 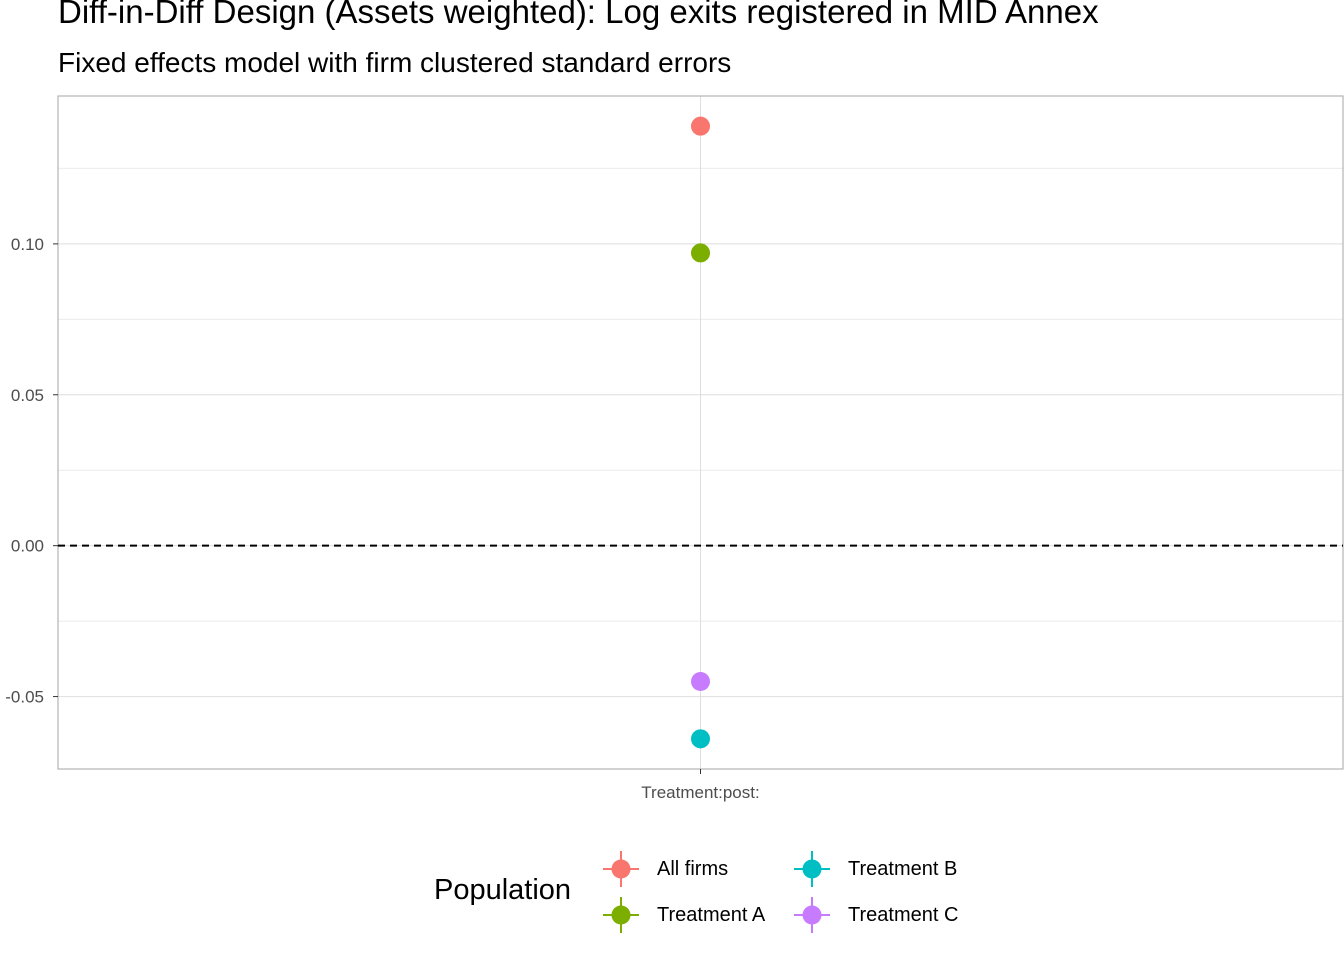 I want to click on data-point-treatment-a, so click(x=700, y=253).